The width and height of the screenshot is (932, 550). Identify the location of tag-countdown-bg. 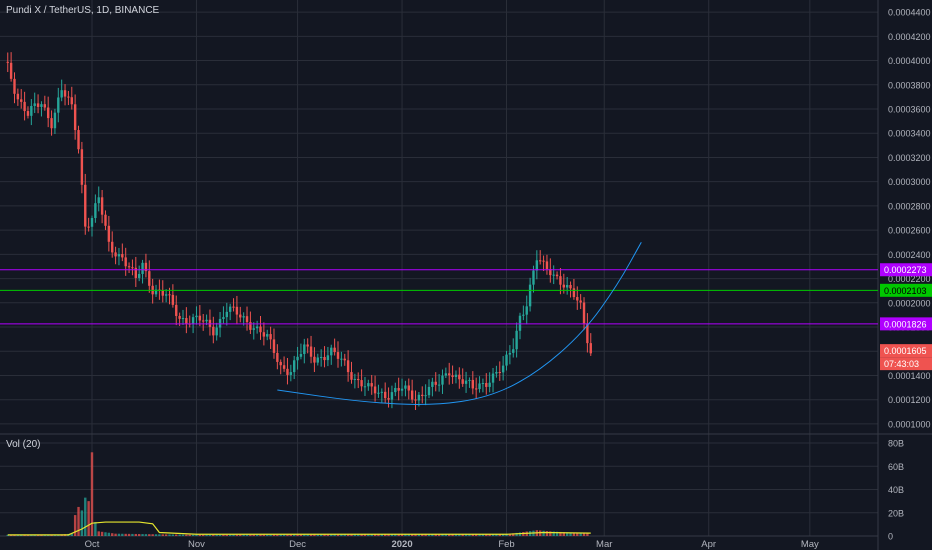
(906, 364).